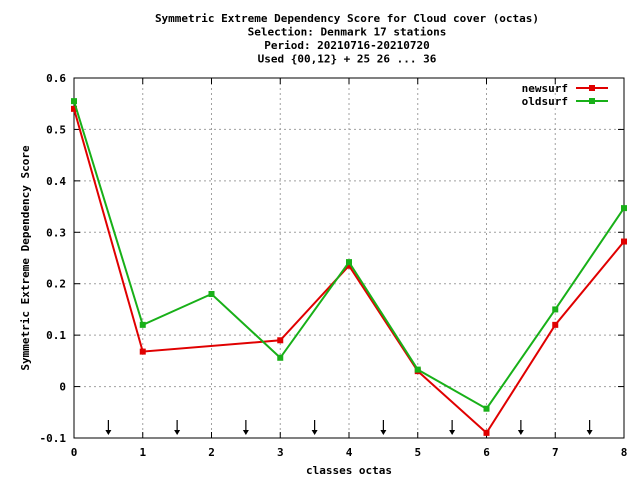  Describe the element at coordinates (349, 470) in the screenshot. I see `x-axis-label: classes octas` at that location.